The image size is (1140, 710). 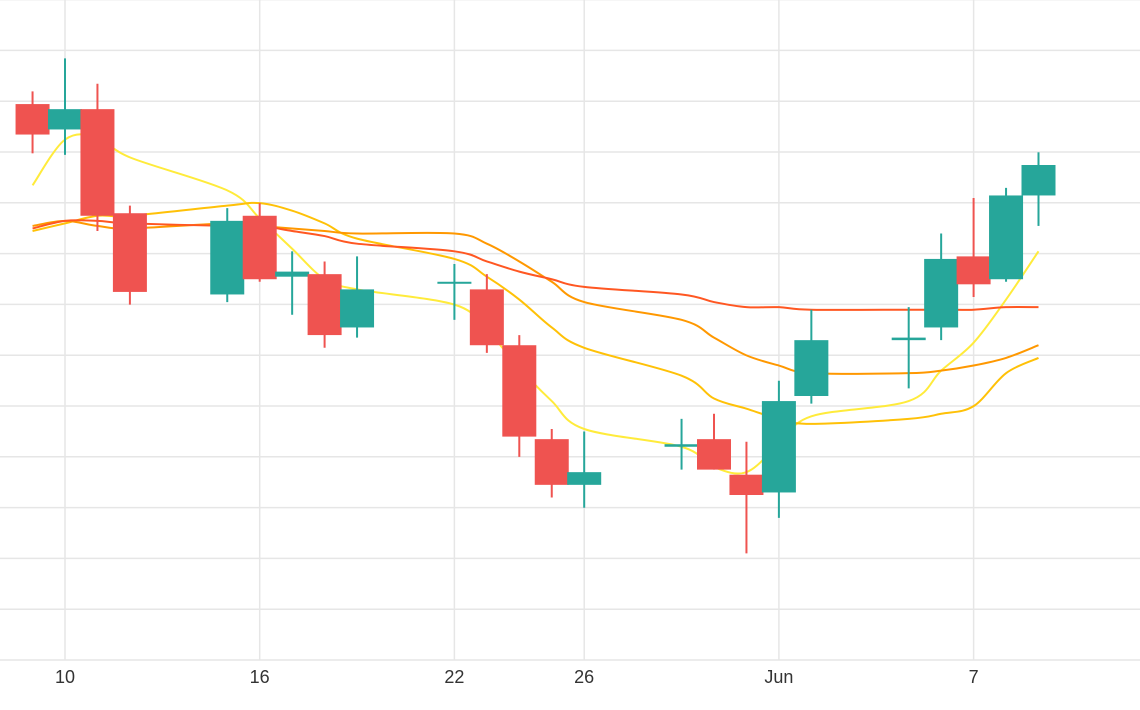 I want to click on x-tick-label: 22, so click(x=454, y=677).